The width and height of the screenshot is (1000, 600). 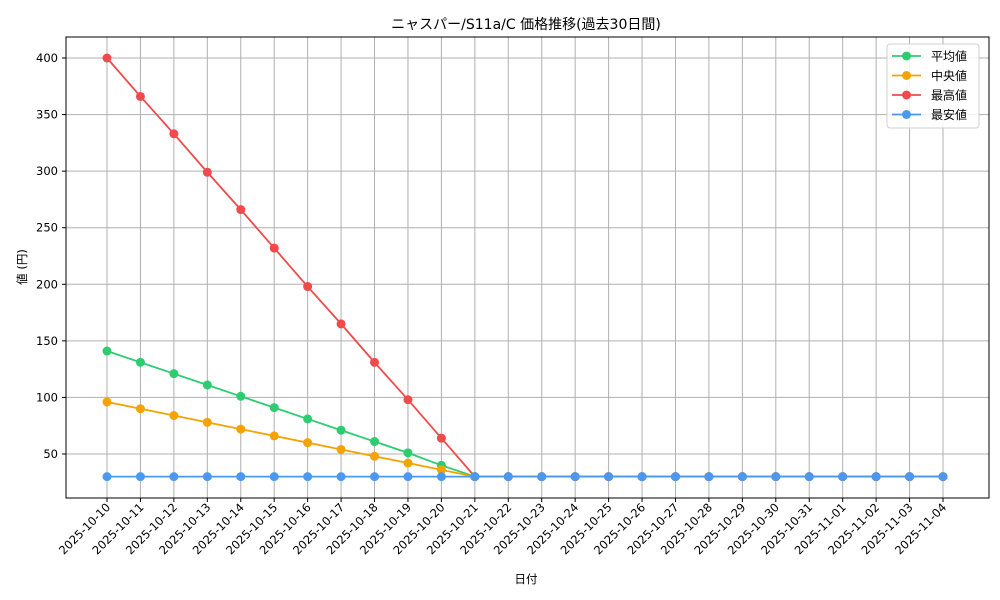 What do you see at coordinates (50, 454) in the screenshot?
I see `y-tick-label: 50` at bounding box center [50, 454].